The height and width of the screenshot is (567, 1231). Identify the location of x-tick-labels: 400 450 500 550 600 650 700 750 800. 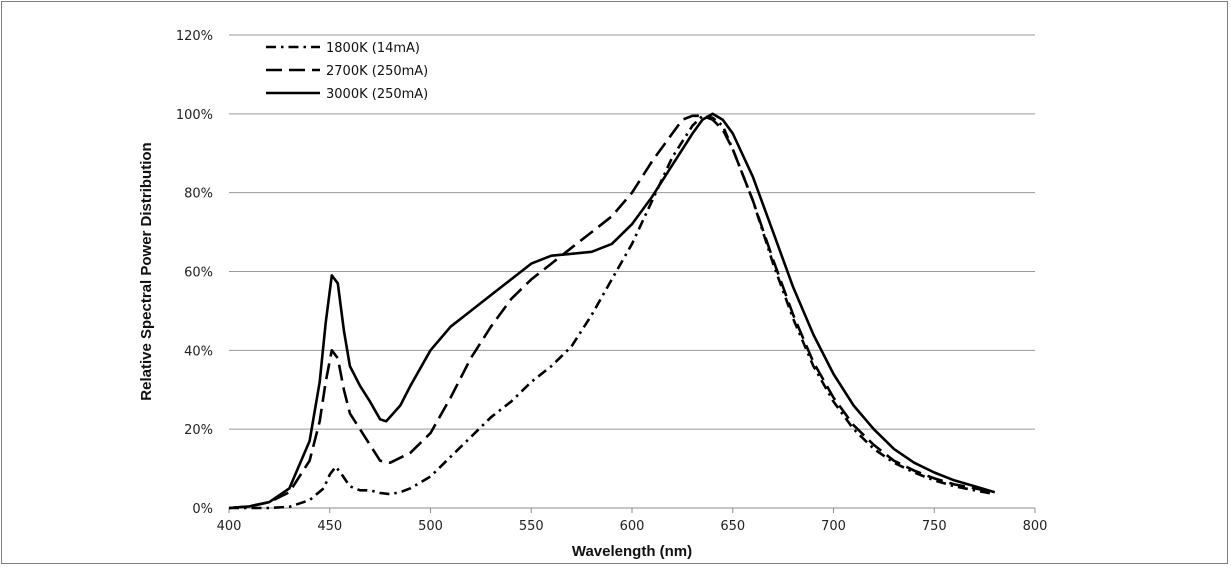
(632, 526).